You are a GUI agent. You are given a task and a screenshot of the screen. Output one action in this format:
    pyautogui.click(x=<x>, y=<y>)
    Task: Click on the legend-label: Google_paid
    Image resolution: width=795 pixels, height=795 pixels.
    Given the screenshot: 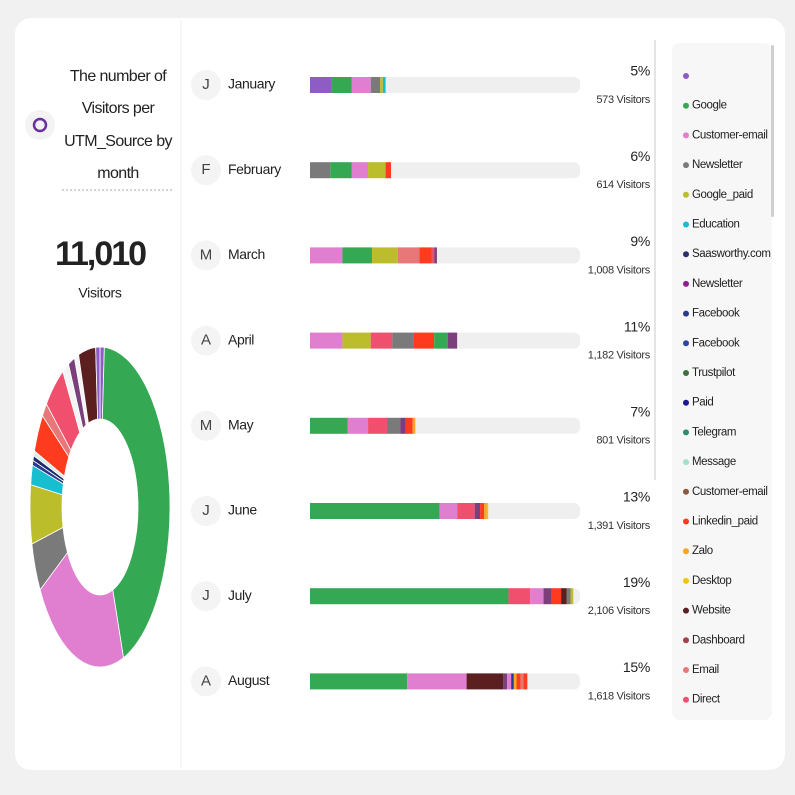 What is the action you would take?
    pyautogui.click(x=722, y=195)
    